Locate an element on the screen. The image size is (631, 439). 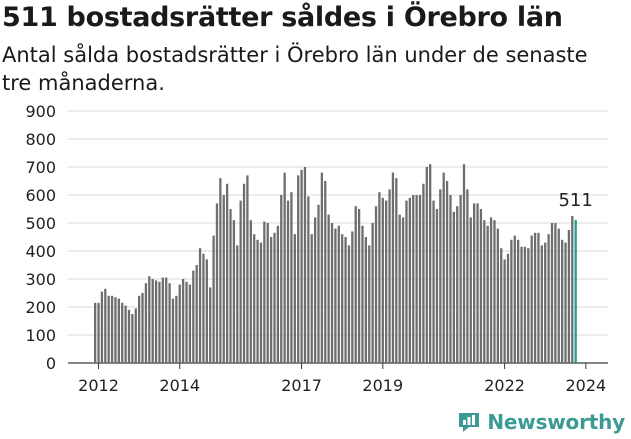
x-tick-label: 2014 is located at coordinates (179, 385).